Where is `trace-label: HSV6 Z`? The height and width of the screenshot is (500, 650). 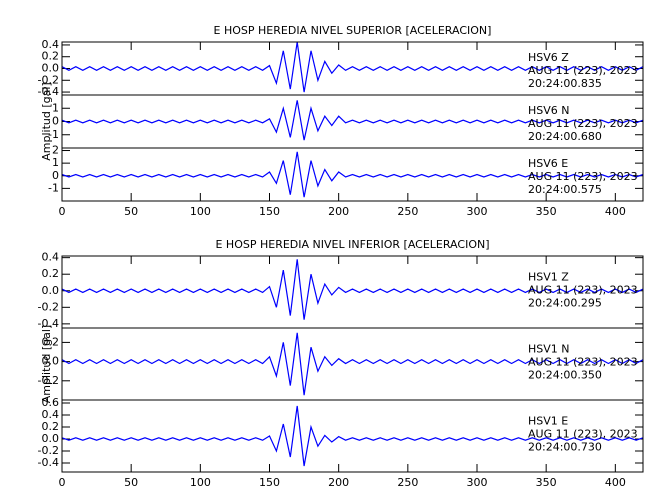
trace-label: HSV6 Z is located at coordinates (548, 57).